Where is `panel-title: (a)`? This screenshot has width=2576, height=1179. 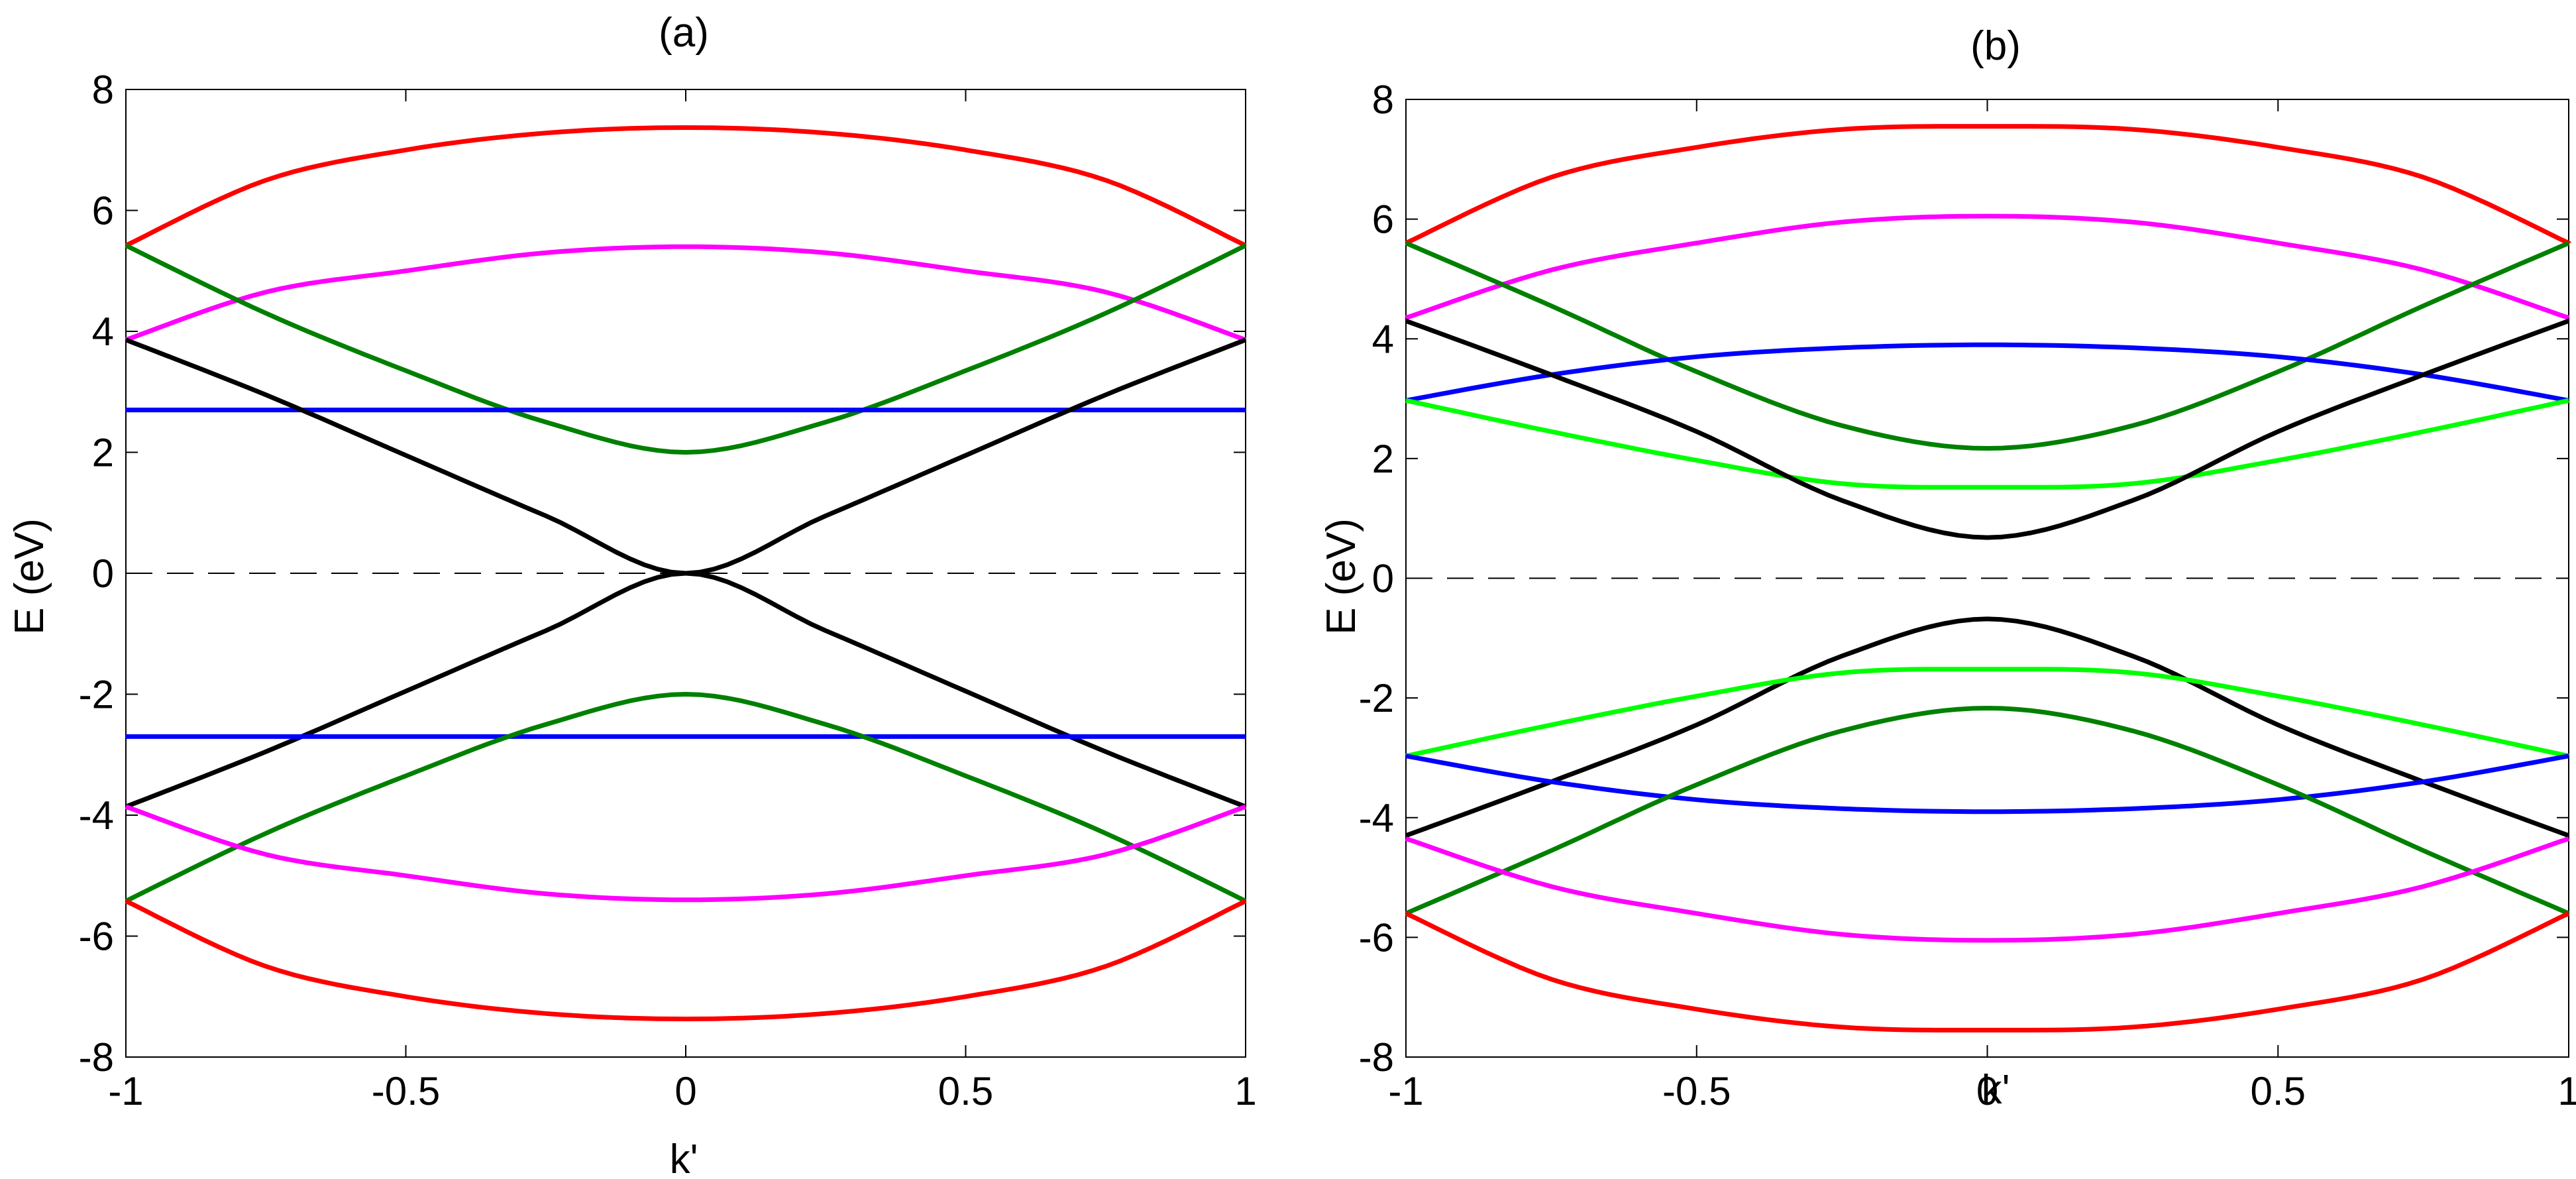 panel-title: (a) is located at coordinates (684, 33).